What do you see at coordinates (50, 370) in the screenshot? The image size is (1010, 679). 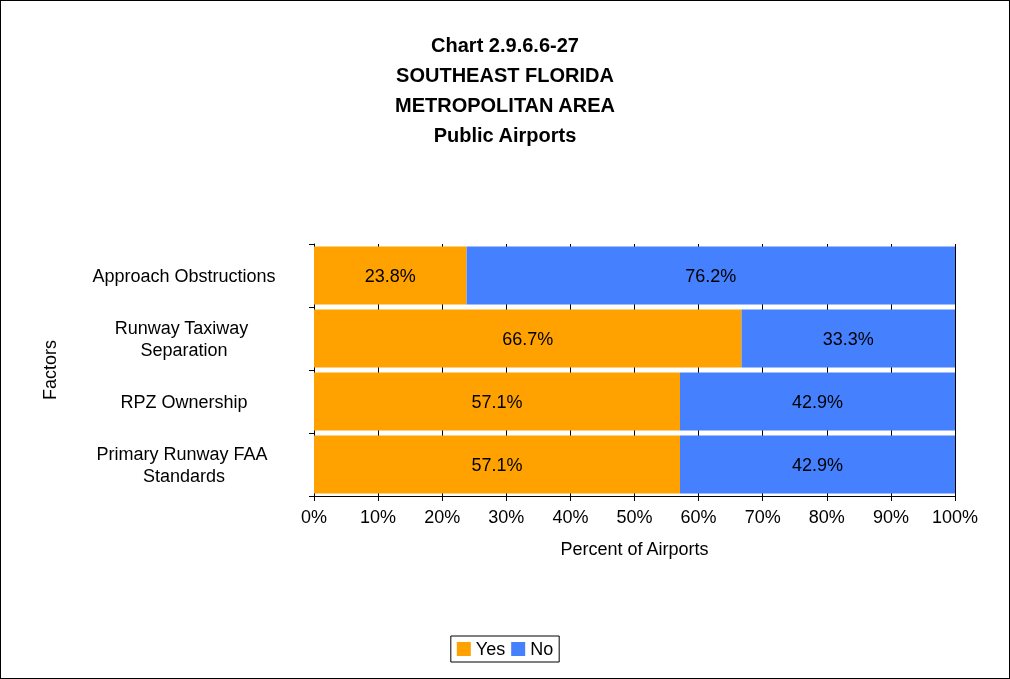 I see `y-axis-title: Factors` at bounding box center [50, 370].